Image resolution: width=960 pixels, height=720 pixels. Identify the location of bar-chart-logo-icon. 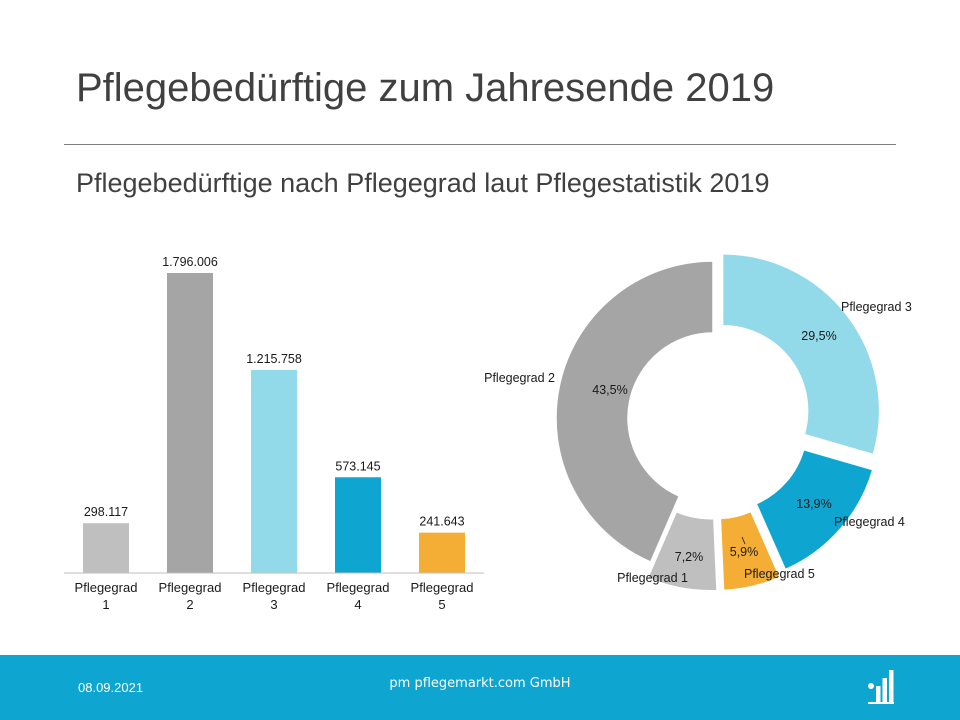
(881, 687).